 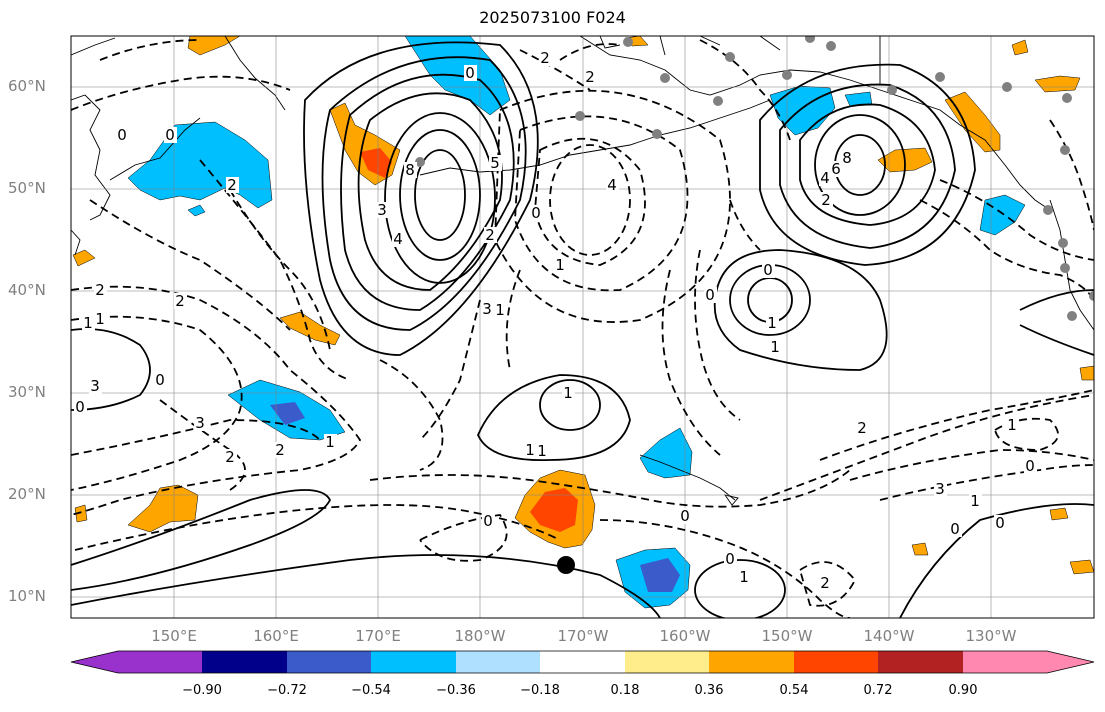 I want to click on shaded-area-blue, so click(x=666, y=453).